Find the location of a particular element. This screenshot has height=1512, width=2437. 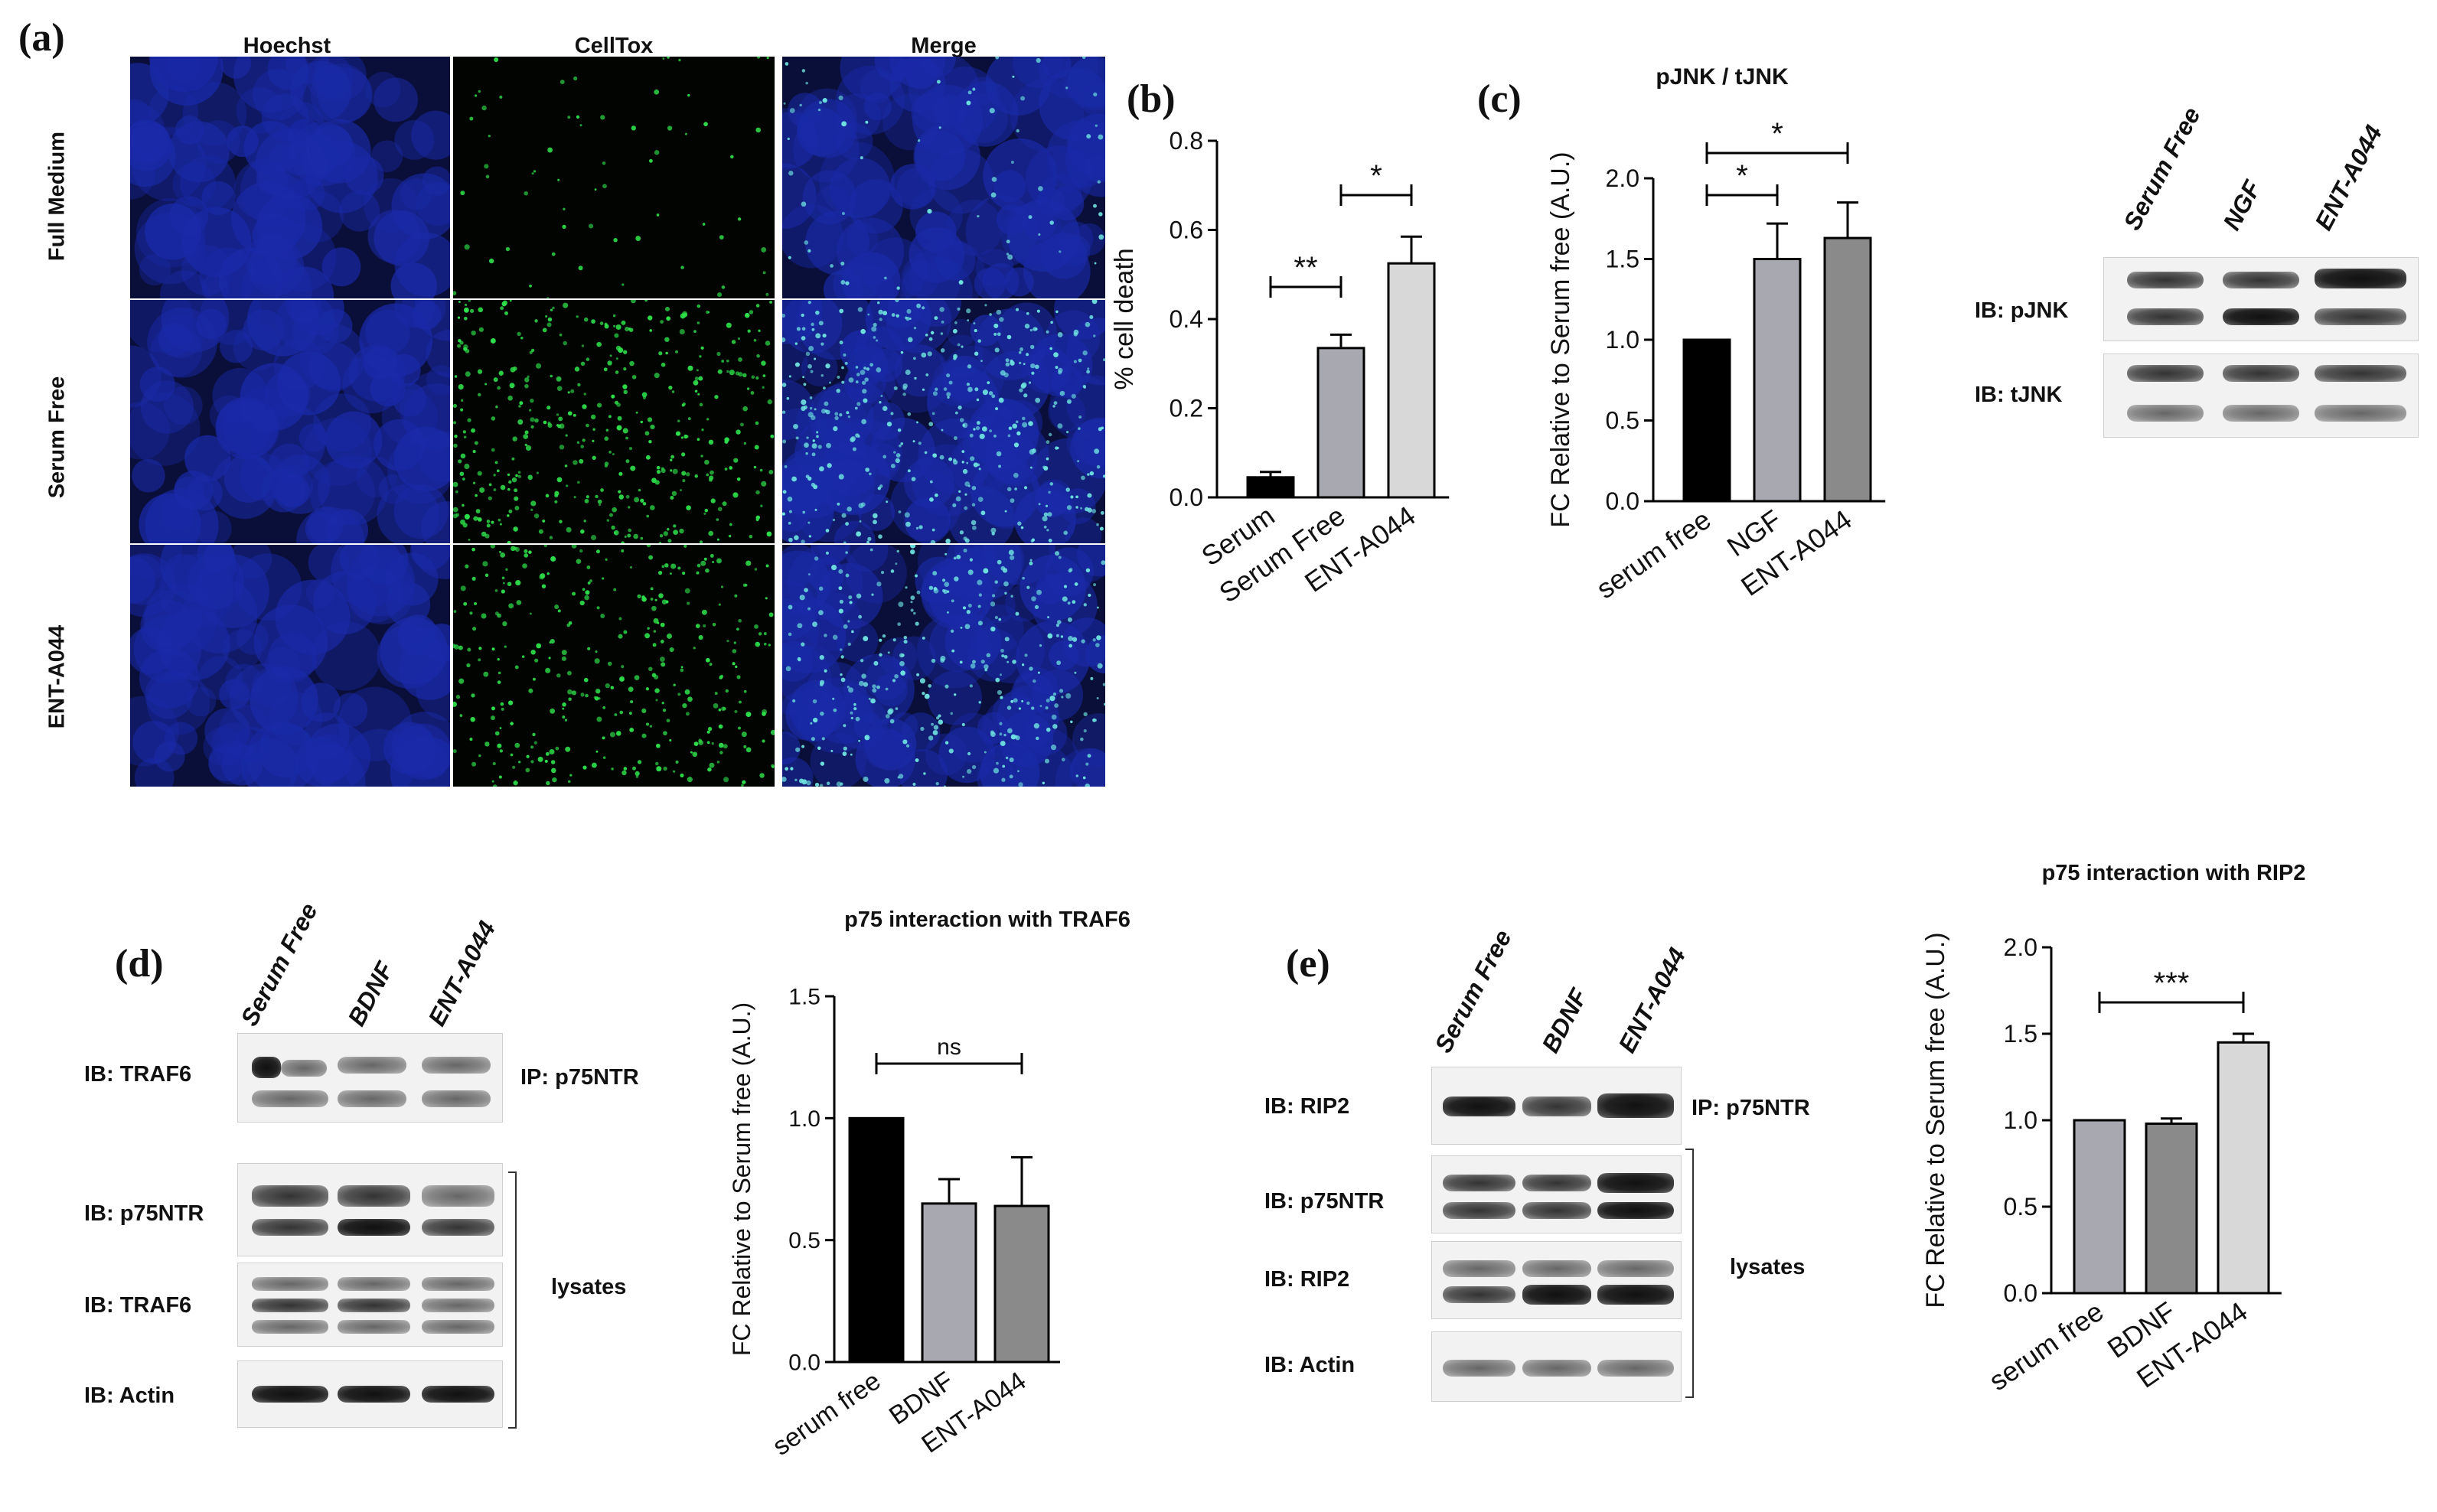

lane-ngf: NGF is located at coordinates (2241, 205).